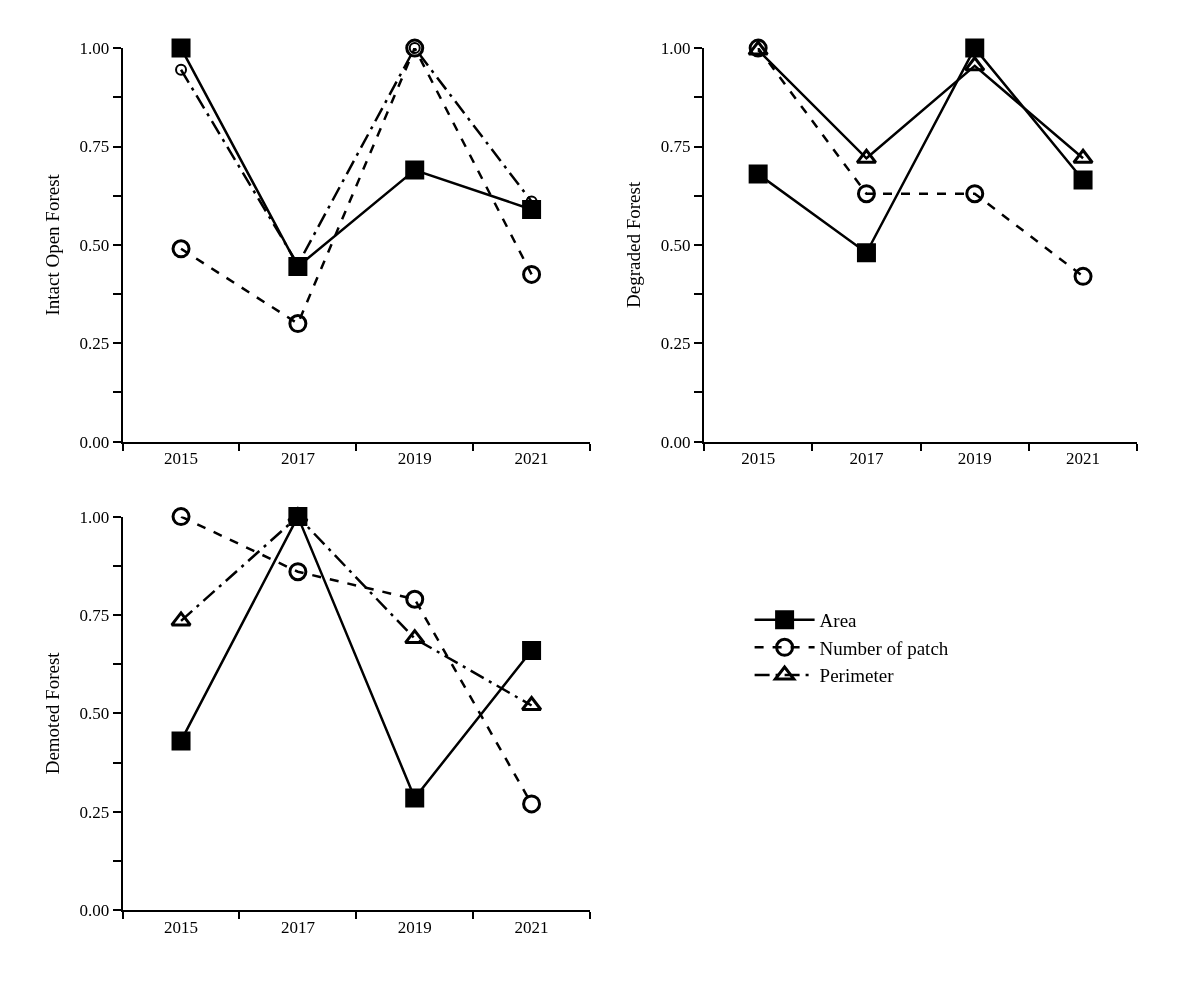 The image size is (1180, 987). I want to click on y-axis-title: Demoted Forest, so click(52, 713).